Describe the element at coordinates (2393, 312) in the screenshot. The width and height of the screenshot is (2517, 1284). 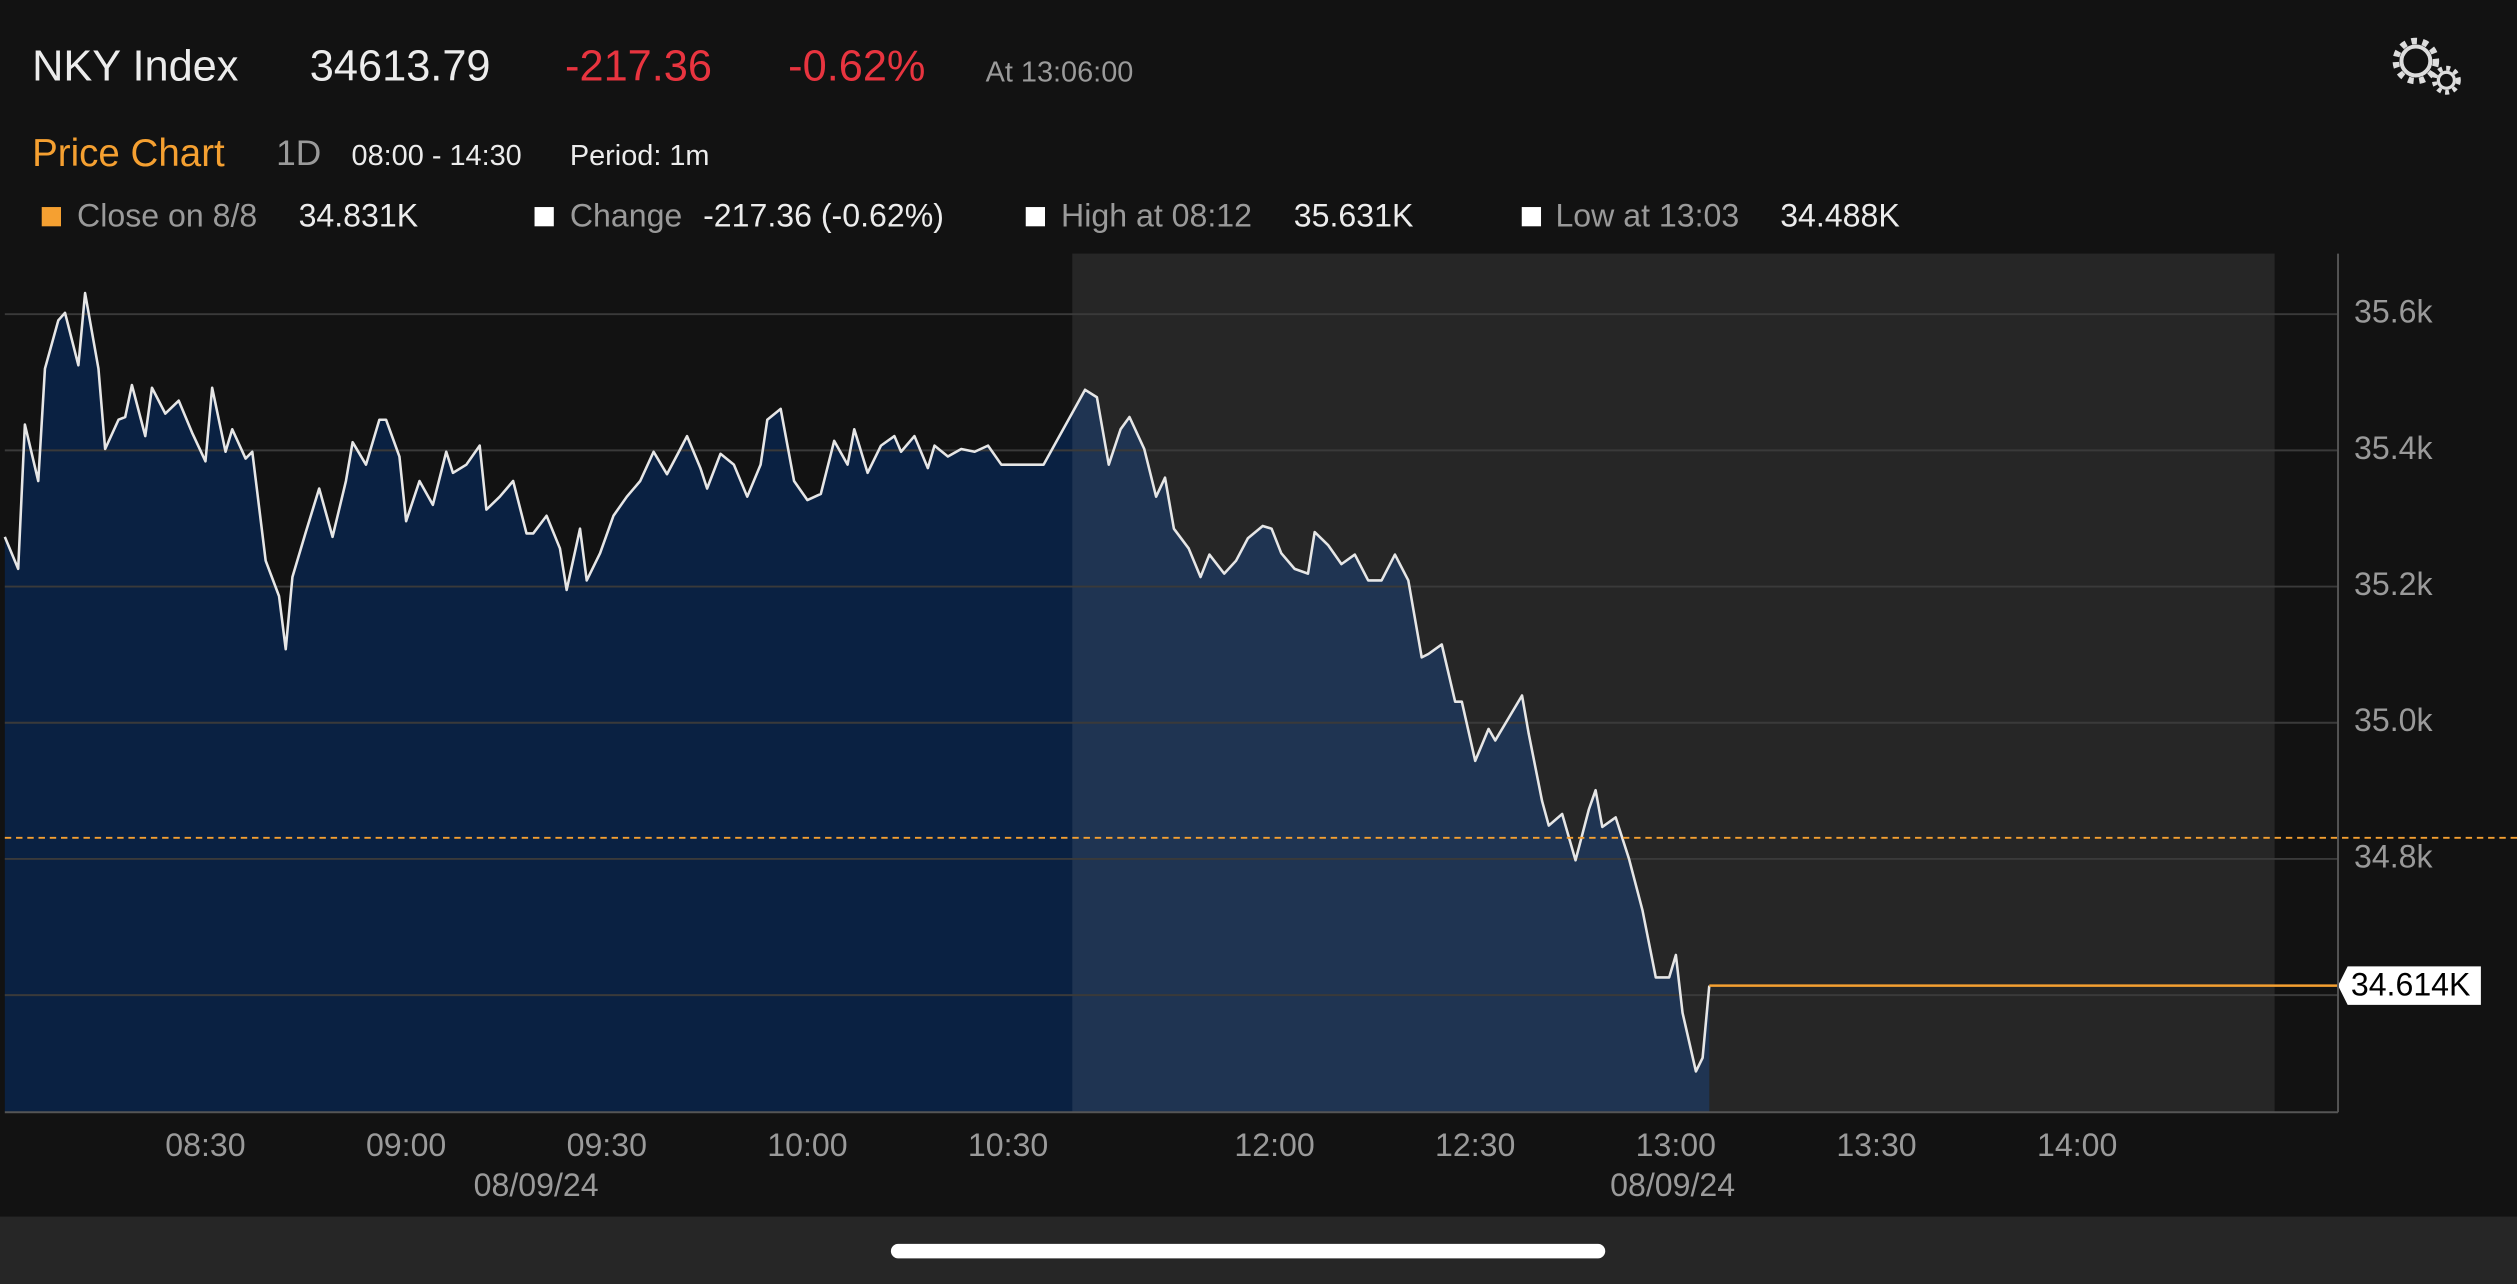
I see `y-tick-label: 35.6k` at that location.